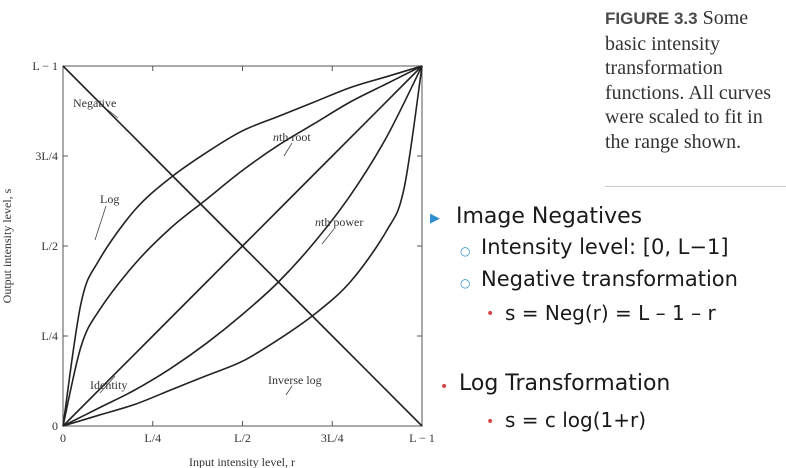 The height and width of the screenshot is (468, 786). Describe the element at coordinates (242, 438) in the screenshot. I see `x-tick-label: L/2` at that location.